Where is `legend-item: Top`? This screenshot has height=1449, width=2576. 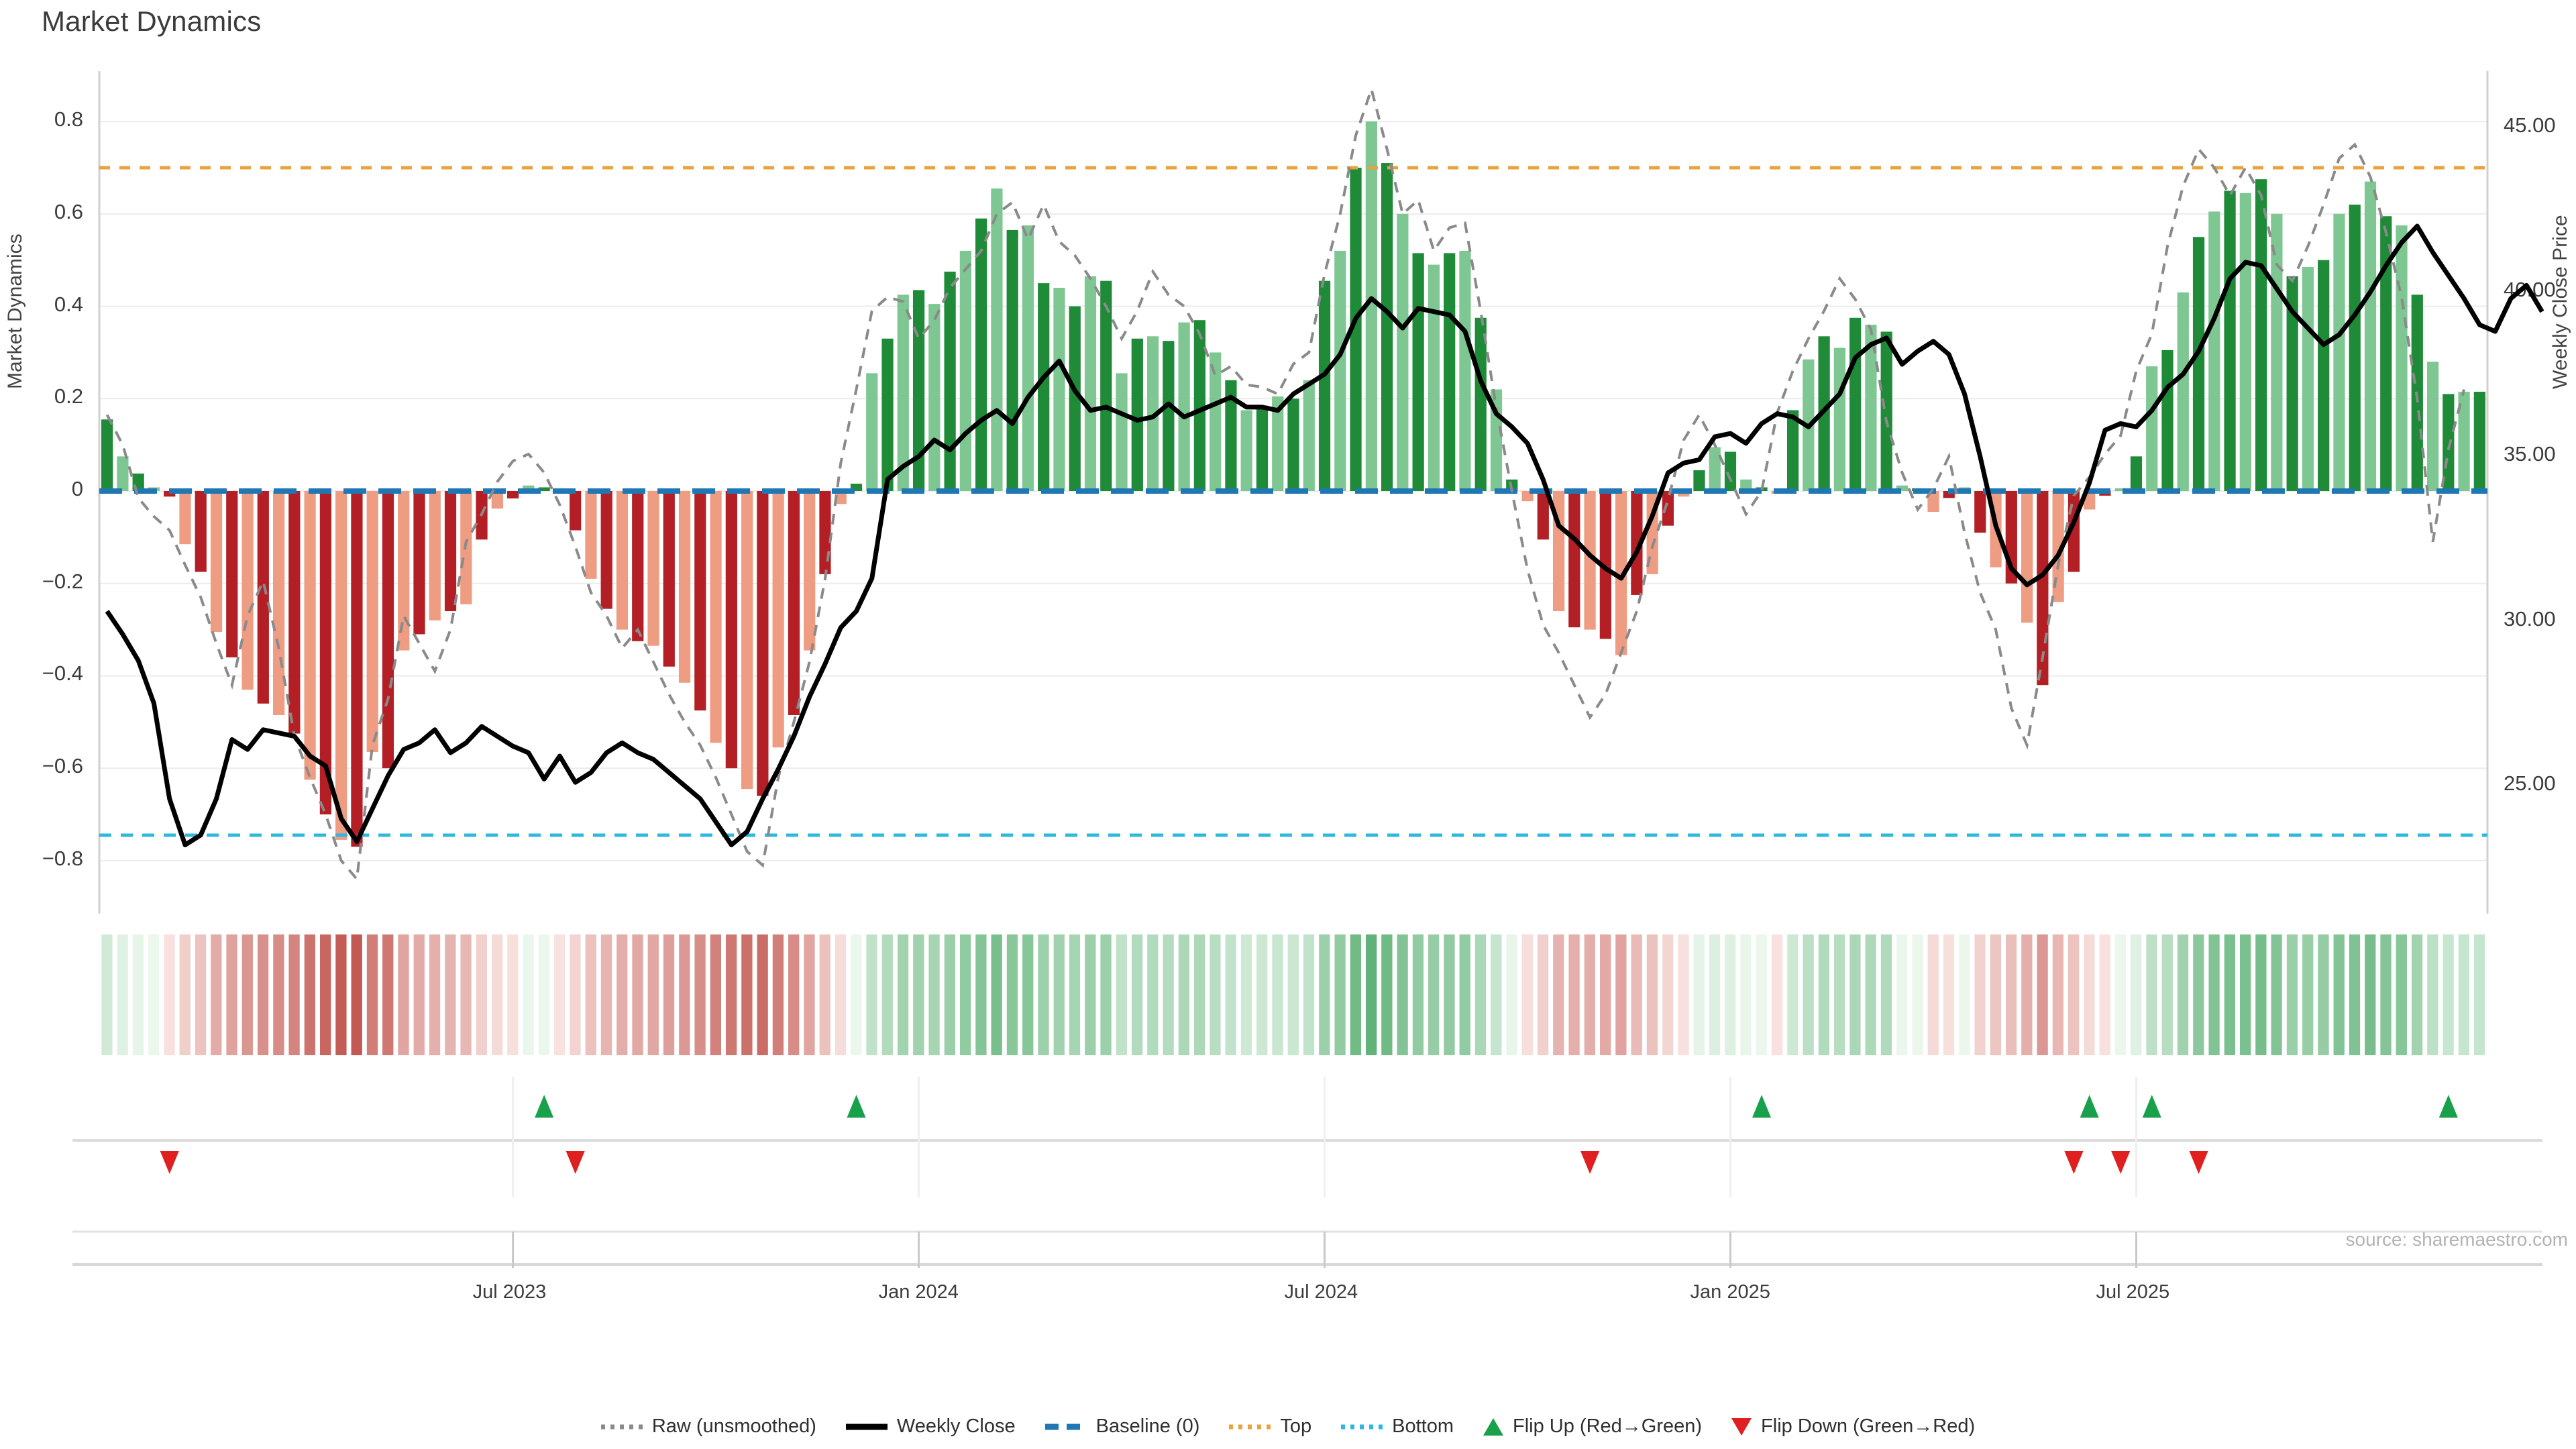 legend-item: Top is located at coordinates (1270, 1426).